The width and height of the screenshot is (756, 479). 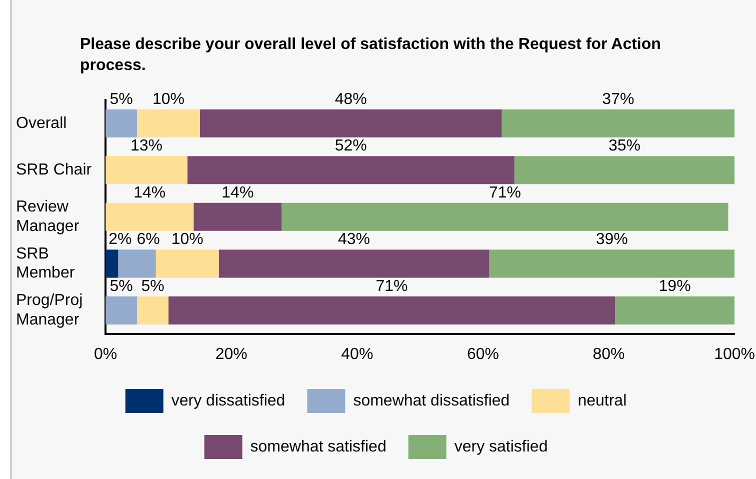 What do you see at coordinates (431, 401) in the screenshot?
I see `legend-label: somewhat dissatisfied` at bounding box center [431, 401].